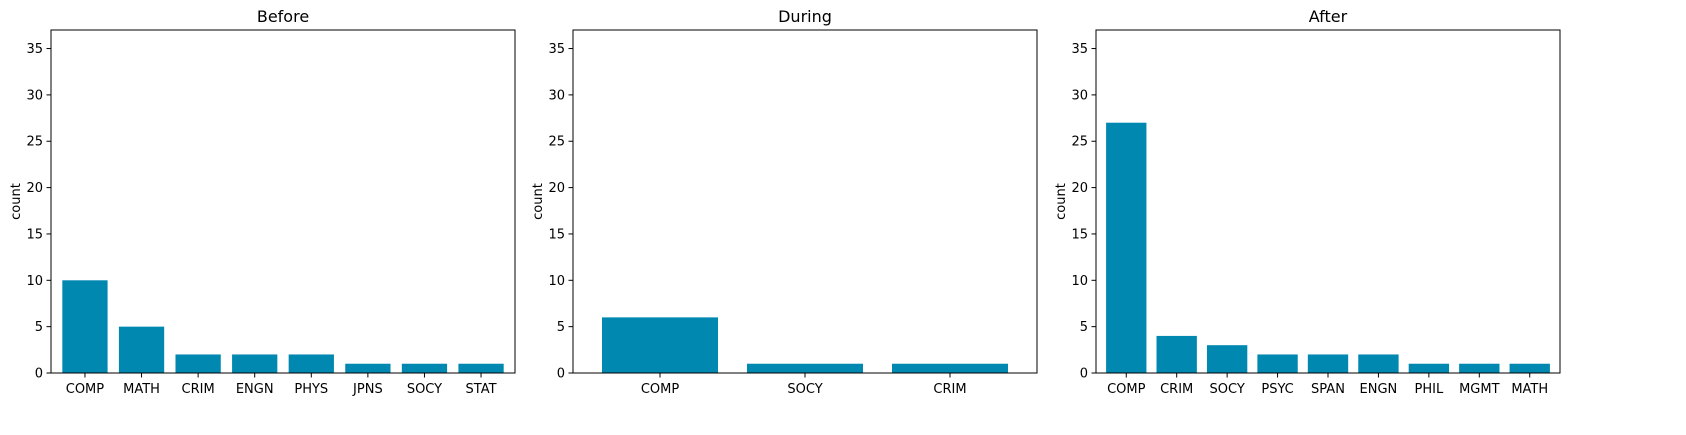 The height and width of the screenshot is (435, 1686). Describe the element at coordinates (311, 389) in the screenshot. I see `x-tick-label: PHYS` at that location.